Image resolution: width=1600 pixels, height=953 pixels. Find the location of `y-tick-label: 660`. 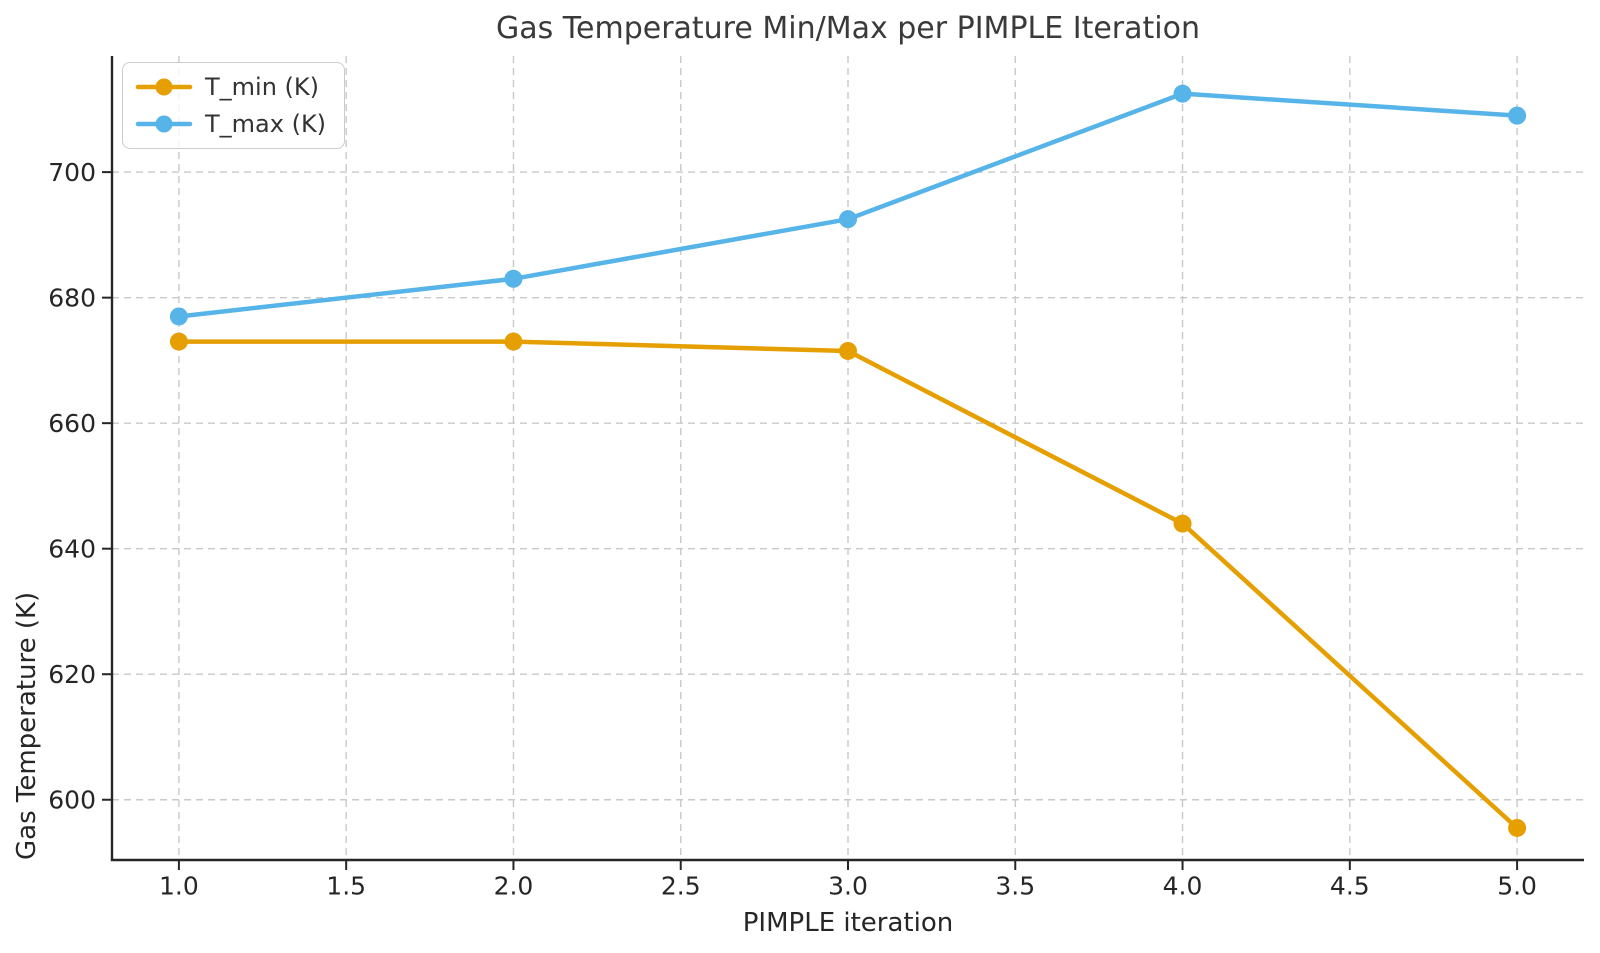

y-tick-label: 660 is located at coordinates (72, 423).